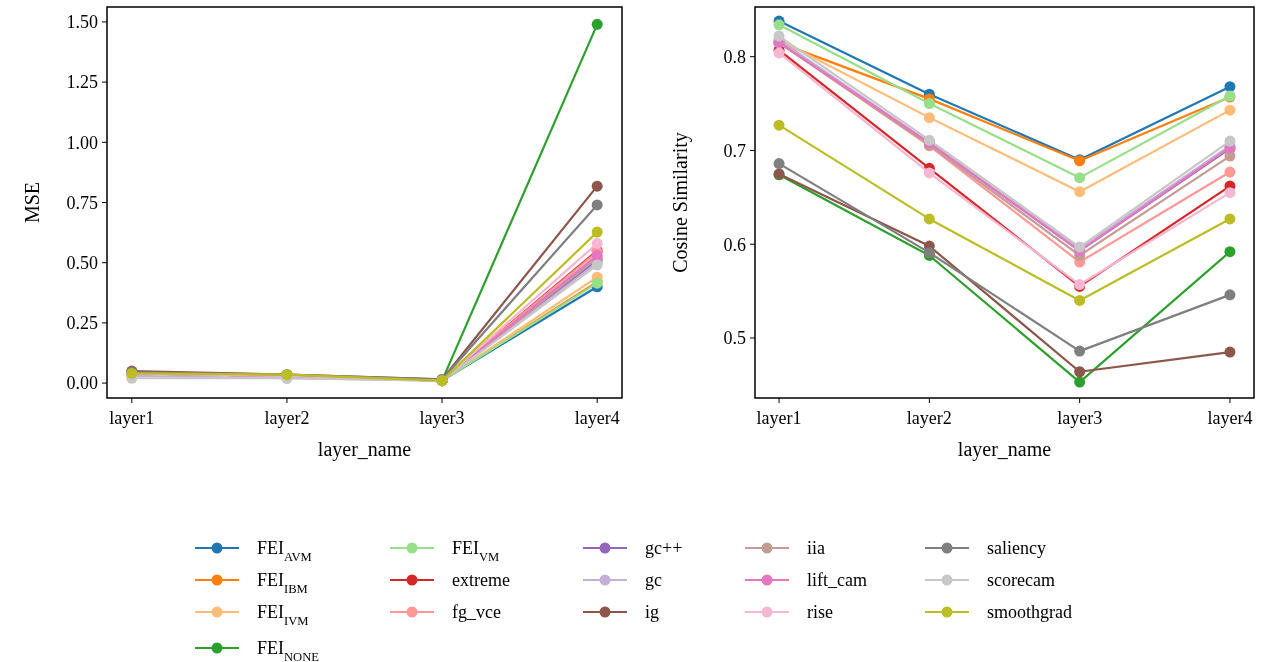 Image resolution: width=1288 pixels, height=662 pixels. Describe the element at coordinates (1029, 612) in the screenshot. I see `legend-label: smoothgrad` at that location.